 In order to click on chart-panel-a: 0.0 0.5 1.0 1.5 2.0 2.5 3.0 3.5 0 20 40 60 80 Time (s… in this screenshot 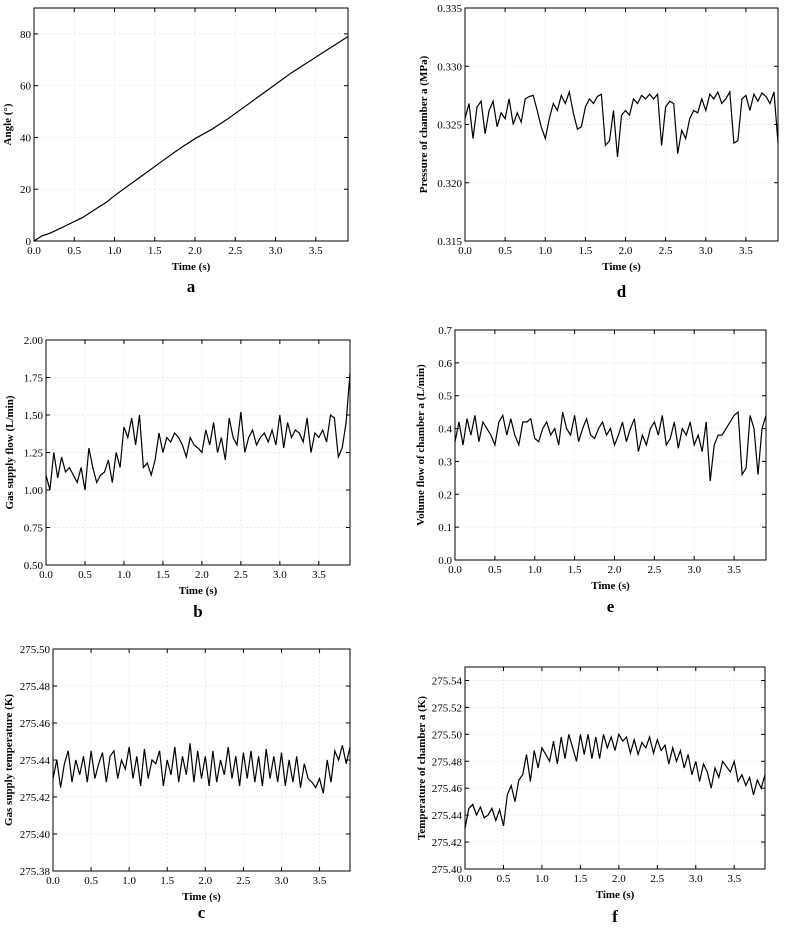, I will do `click(175, 151)`.